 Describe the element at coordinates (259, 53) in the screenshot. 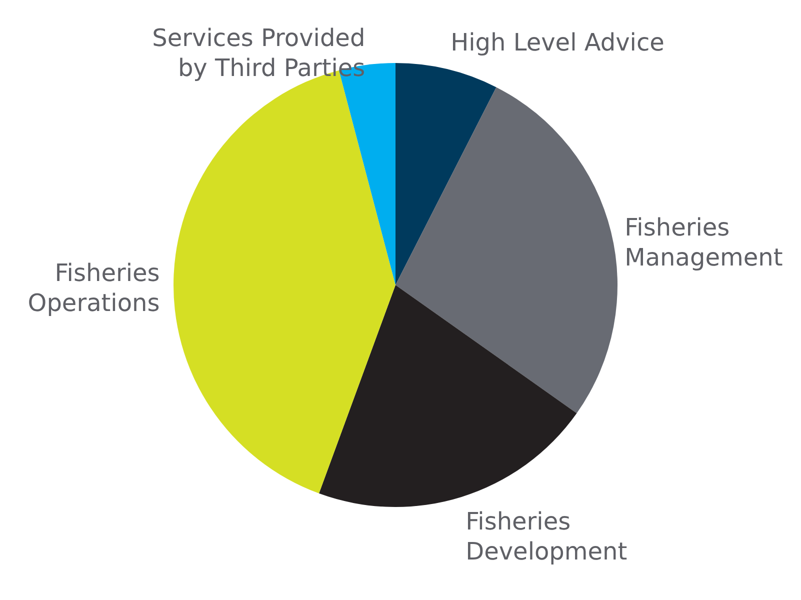

I see `slice-label: Services Provided by Third Parties` at that location.